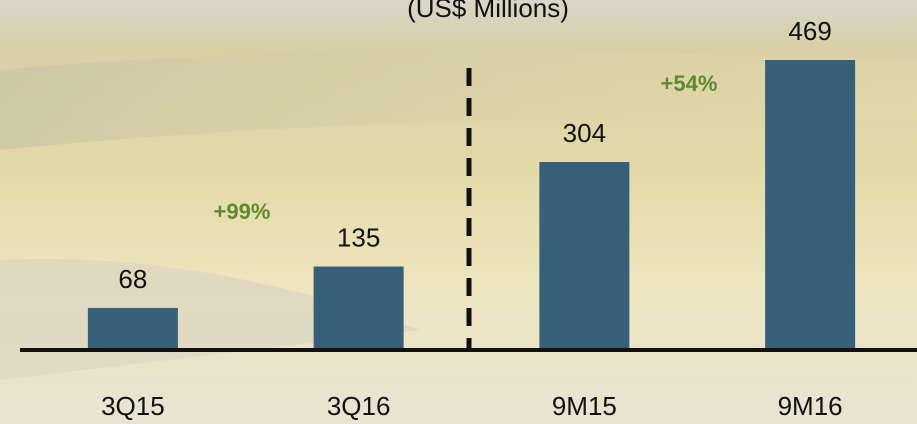 This screenshot has width=917, height=424. I want to click on x-tick-label: 9M15, so click(584, 406).